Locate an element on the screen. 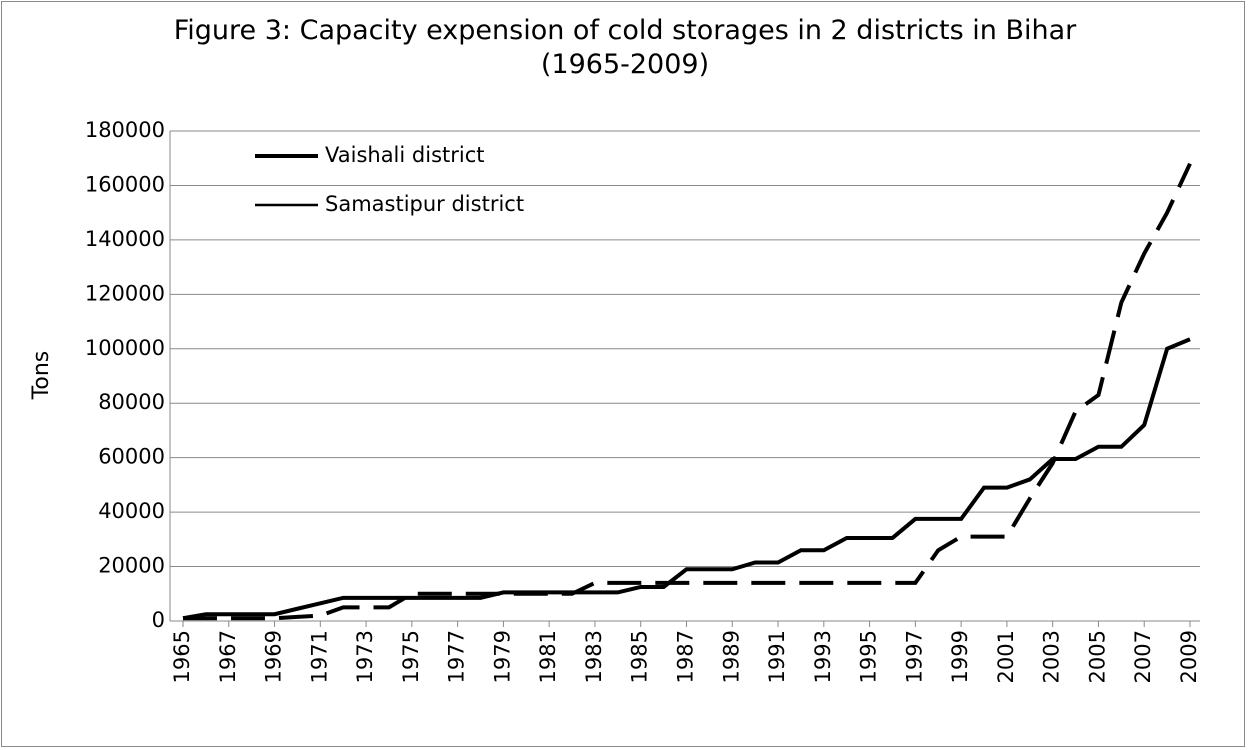 The width and height of the screenshot is (1248, 750). y-tick-label: 40000 is located at coordinates (131, 511).